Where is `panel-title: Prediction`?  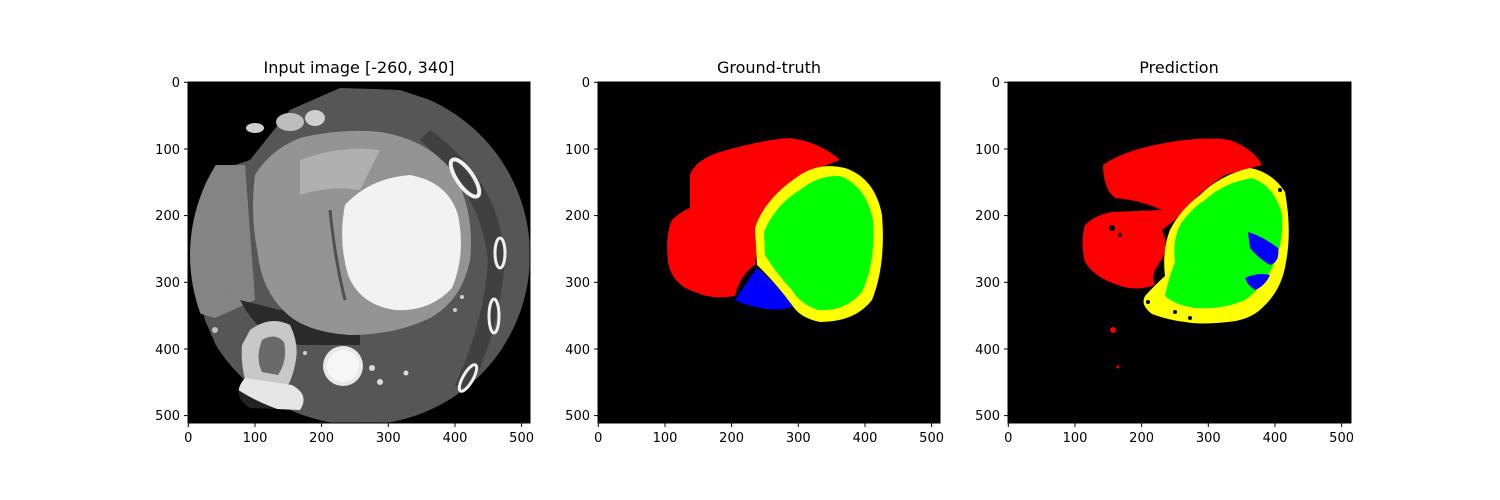
panel-title: Prediction is located at coordinates (1178, 67).